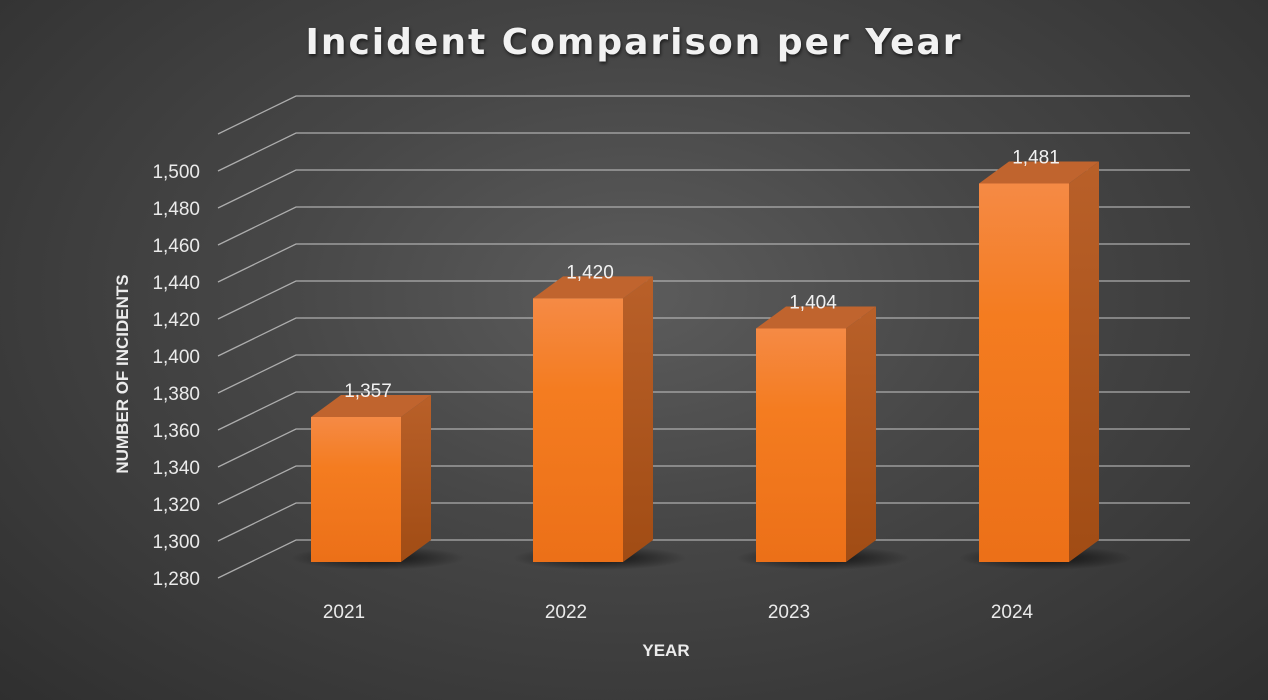 The height and width of the screenshot is (700, 1268). I want to click on x-tick-label: 2024, so click(1012, 612).